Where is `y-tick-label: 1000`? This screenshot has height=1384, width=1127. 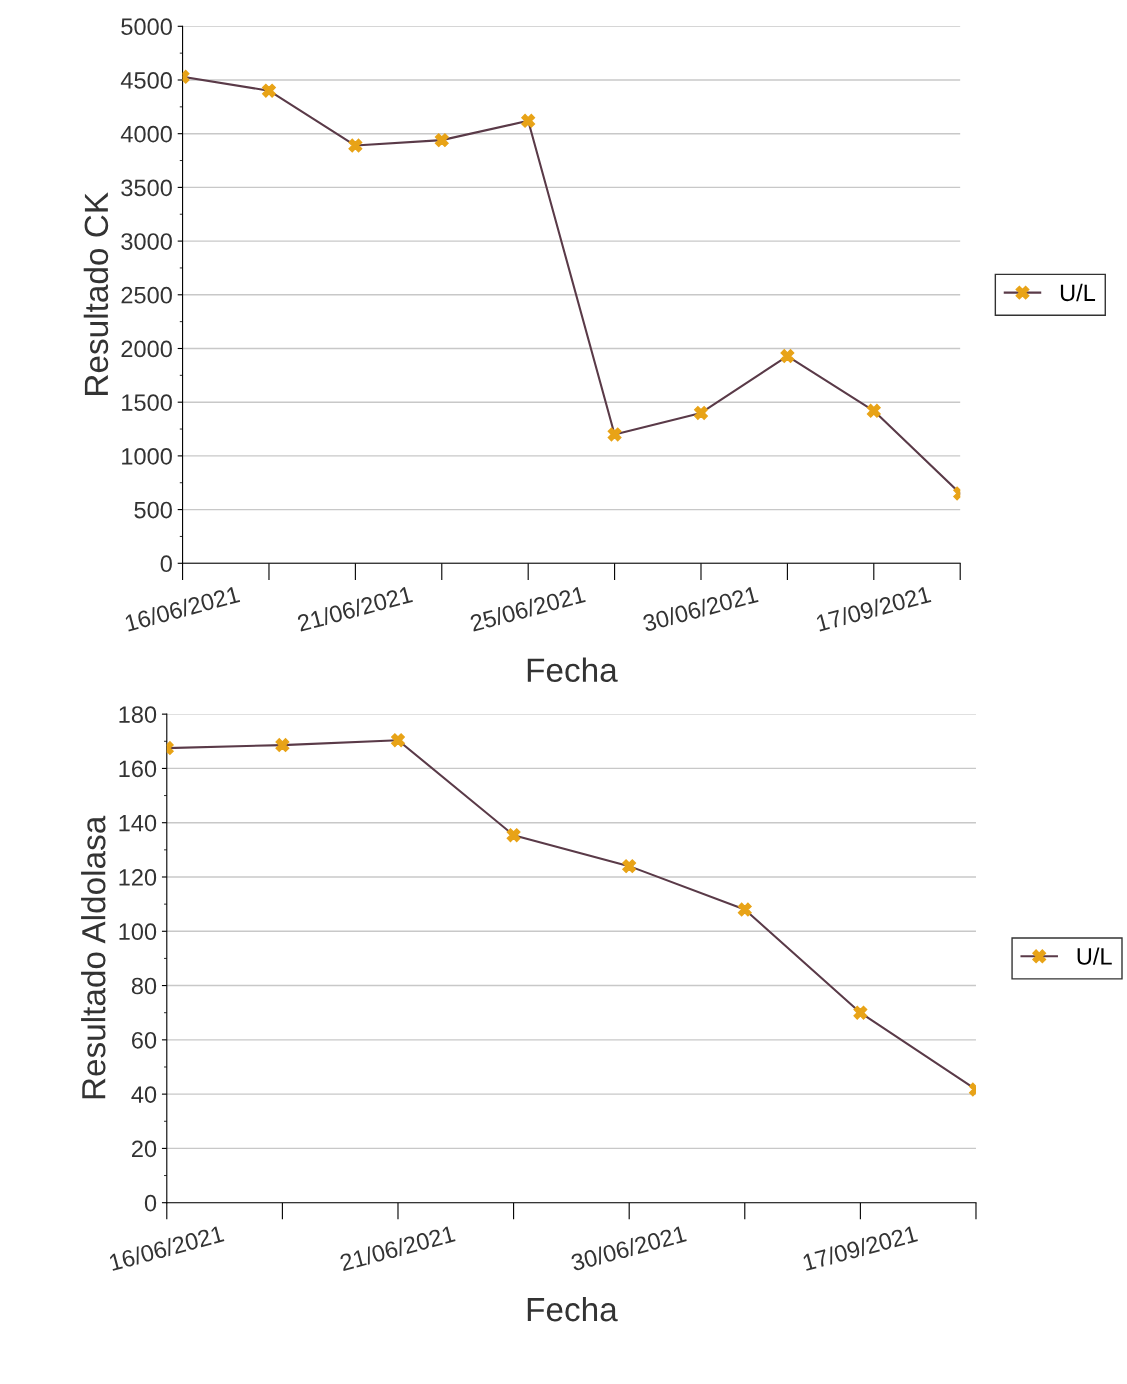 y-tick-label: 1000 is located at coordinates (147, 456).